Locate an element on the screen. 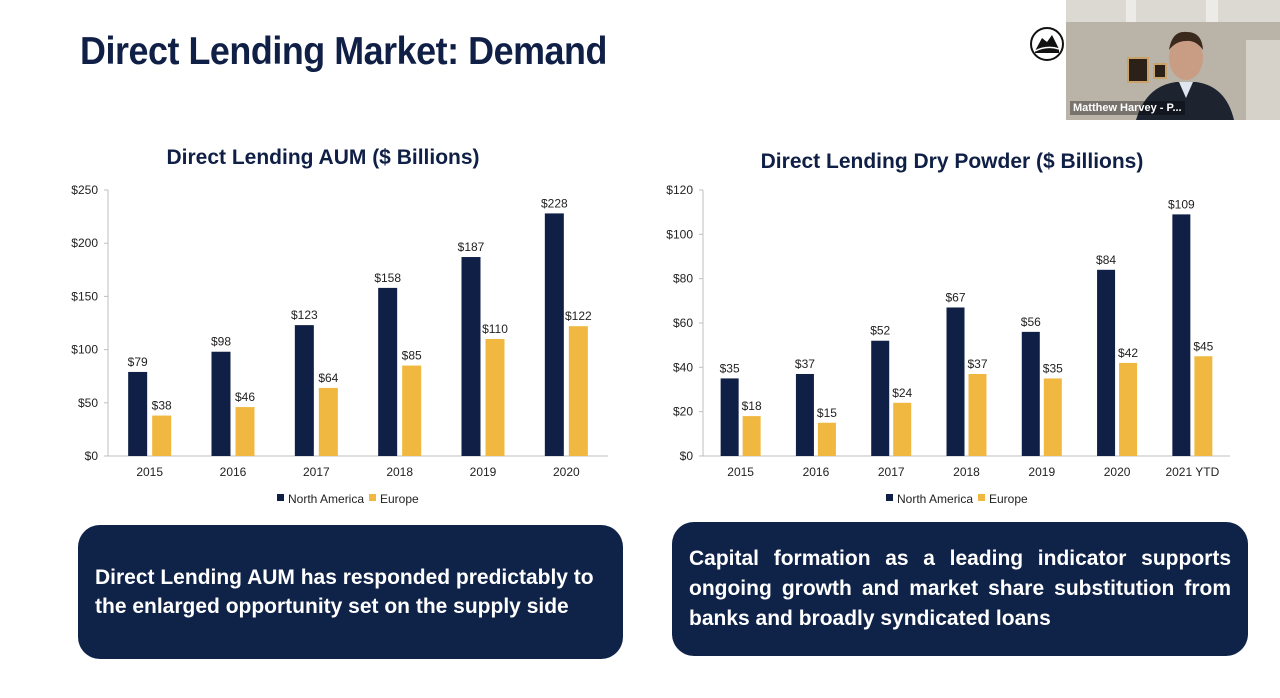 The height and width of the screenshot is (698, 1280). webcam-video-feed is located at coordinates (1173, 60).